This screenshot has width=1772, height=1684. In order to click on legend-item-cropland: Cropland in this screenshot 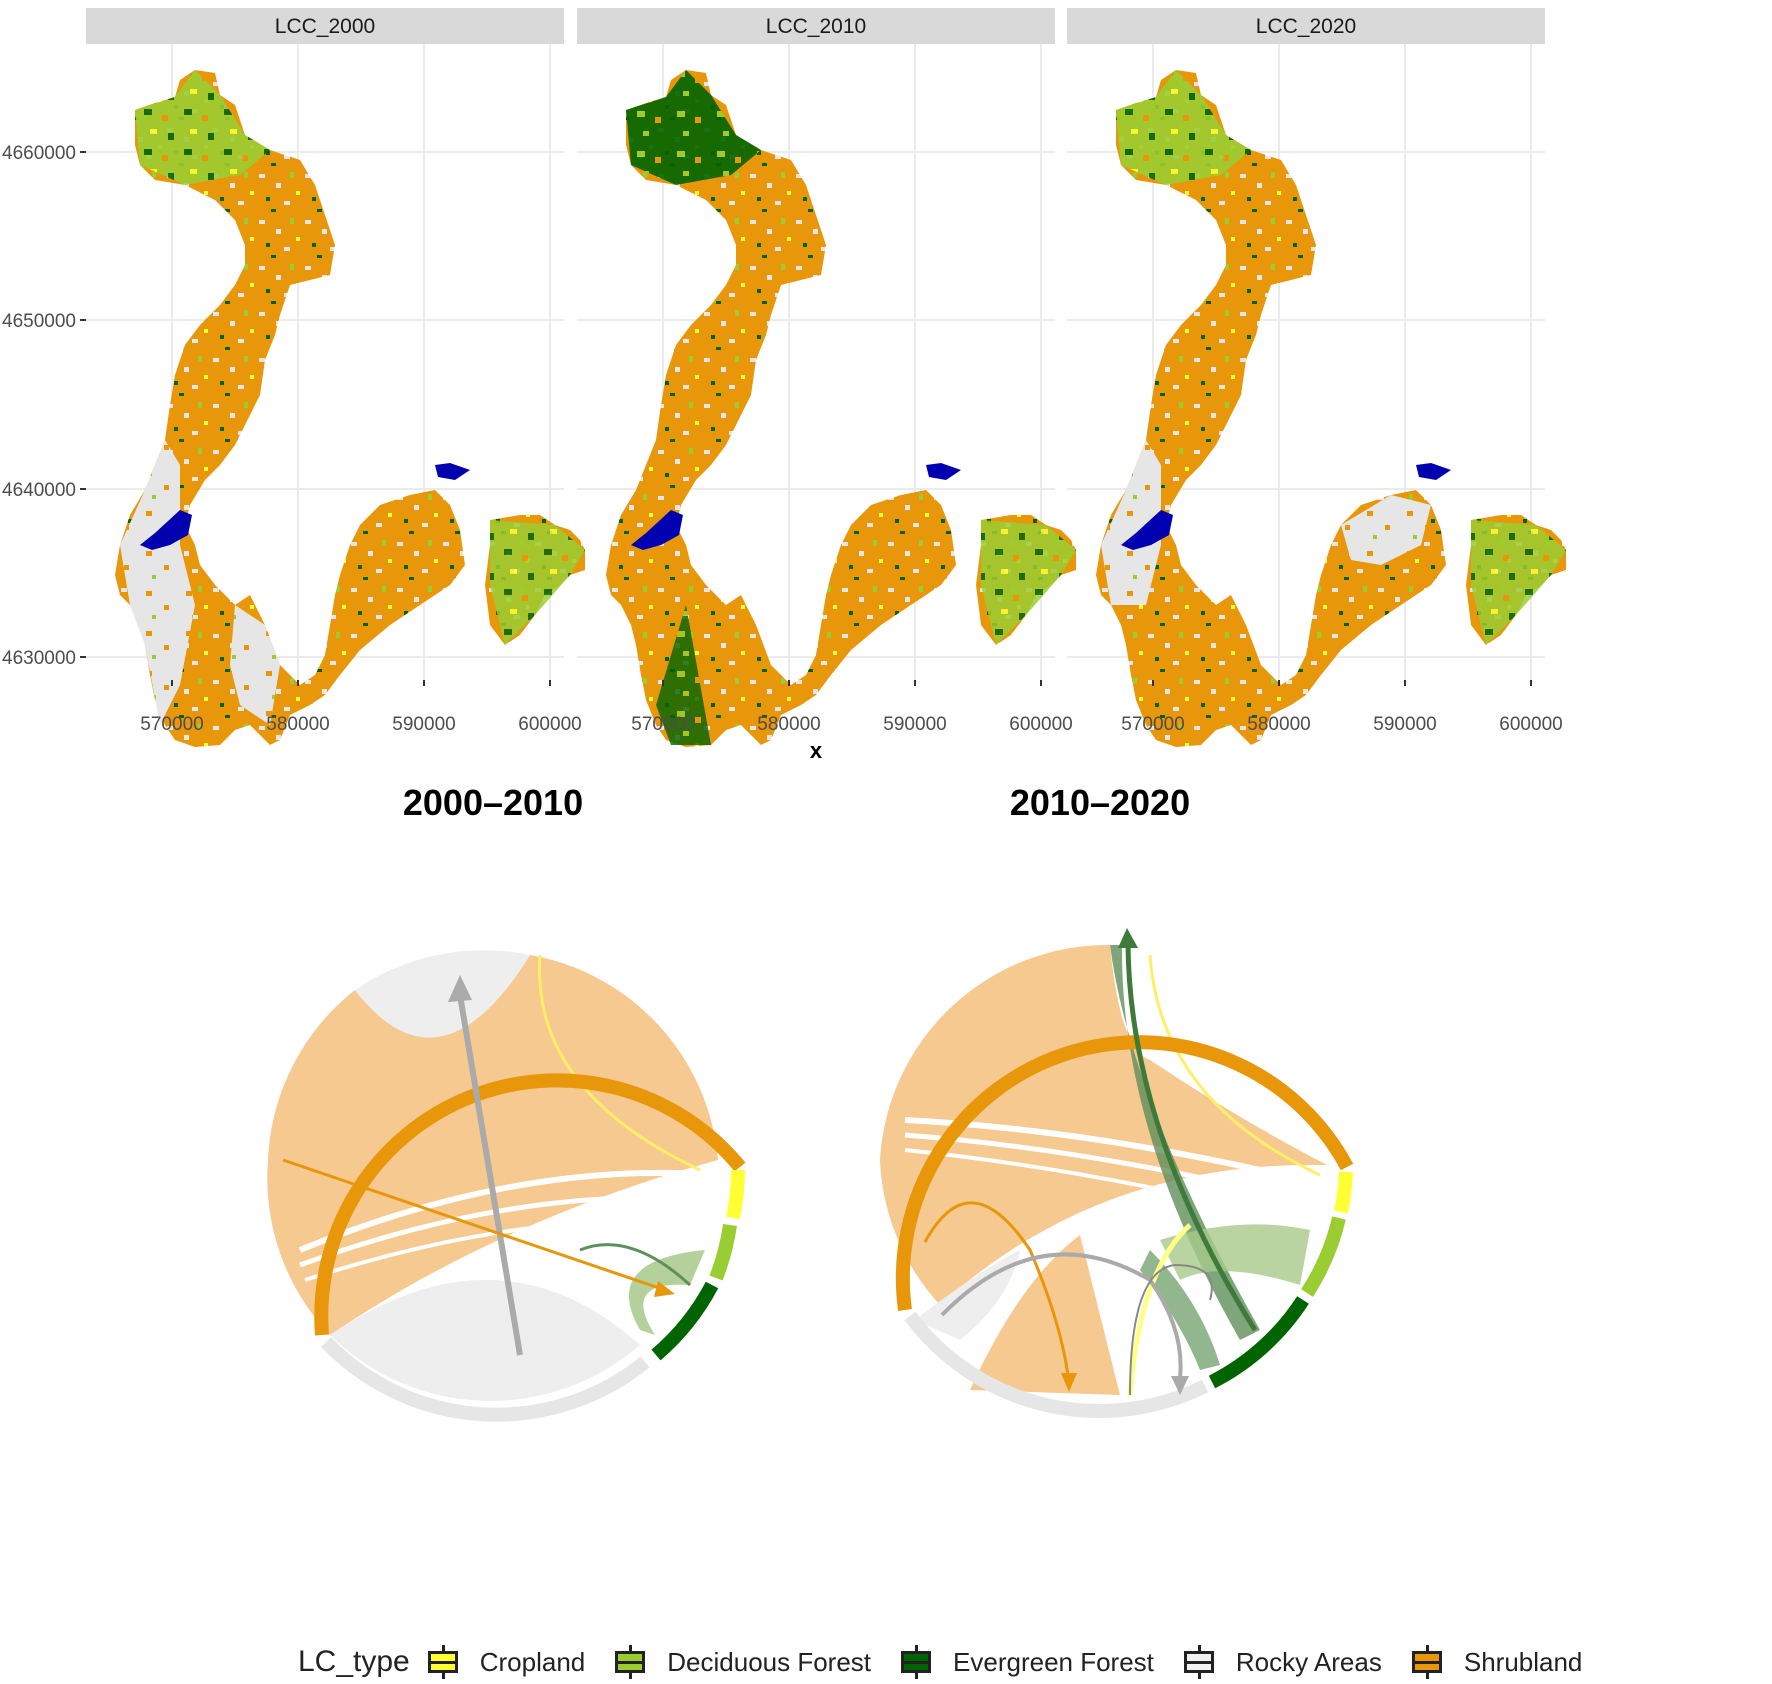, I will do `click(505, 1662)`.